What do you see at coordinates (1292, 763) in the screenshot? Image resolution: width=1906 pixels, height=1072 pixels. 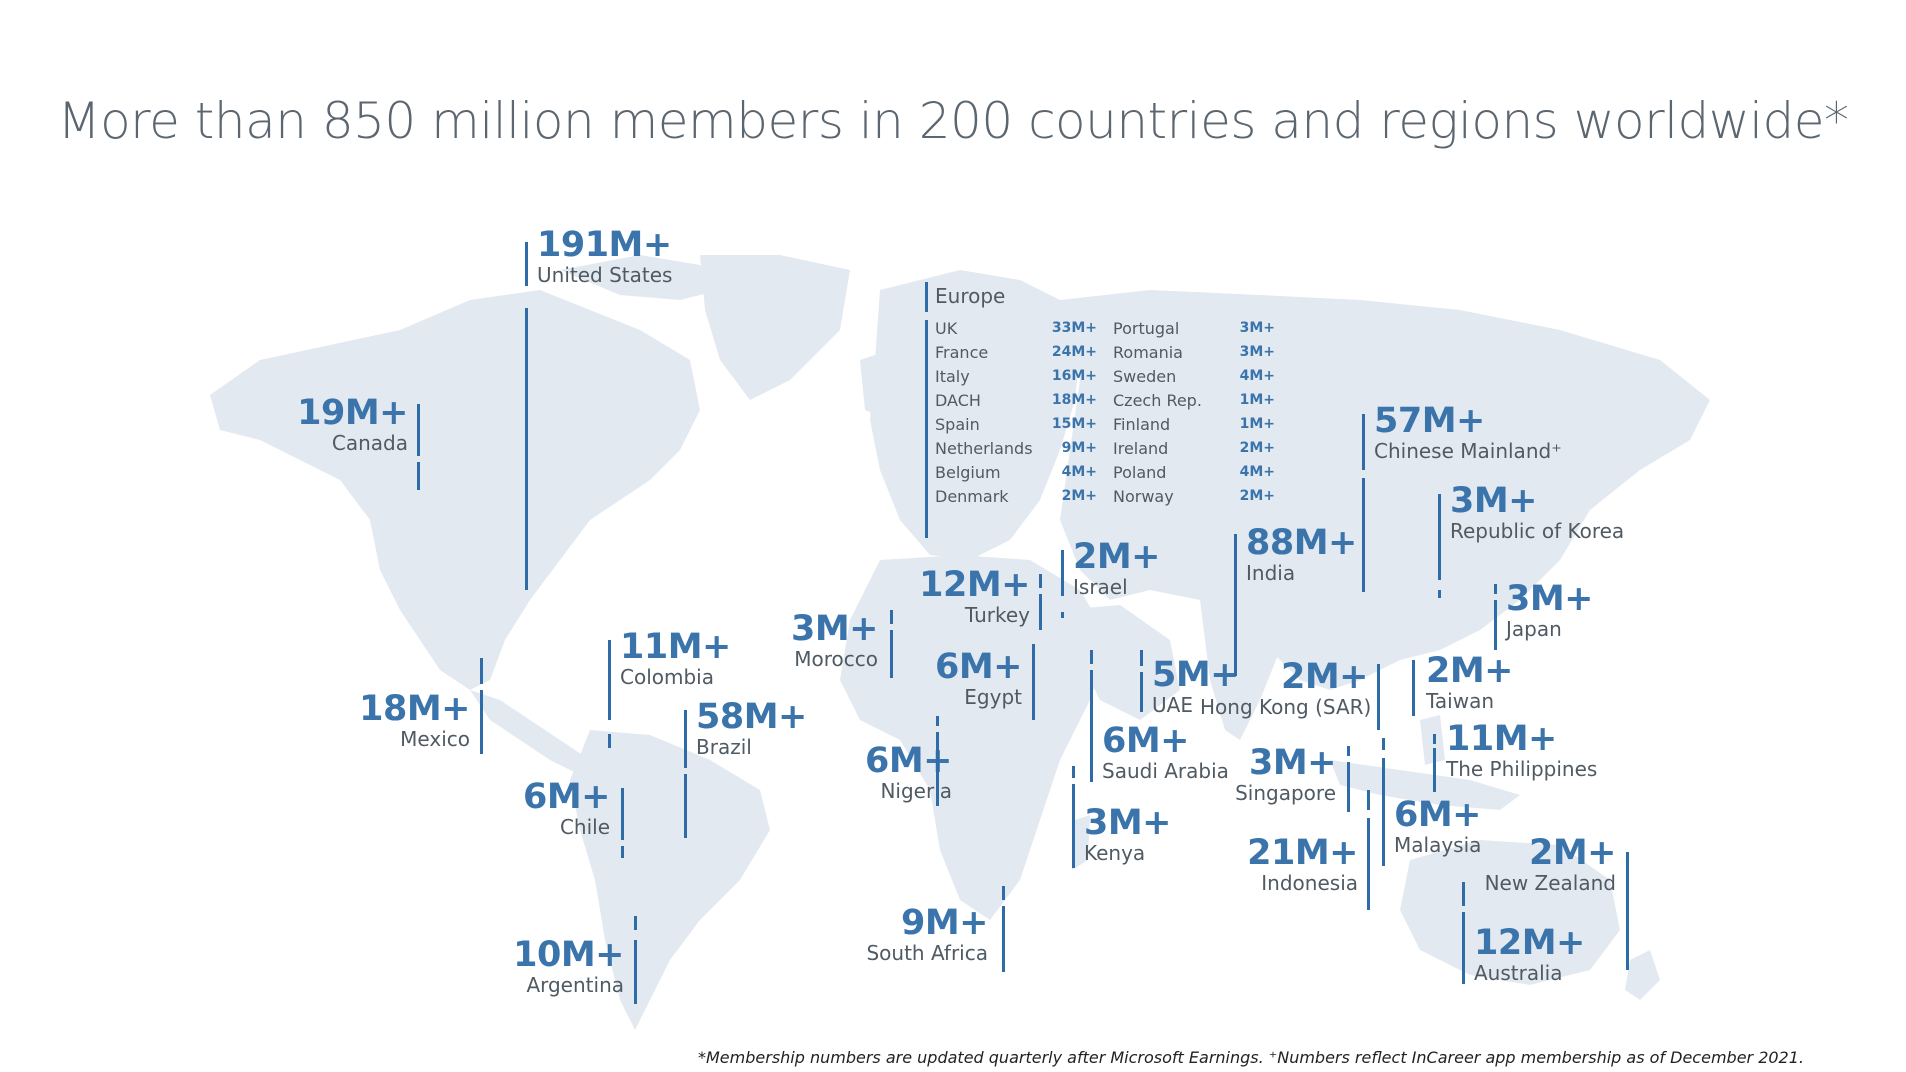 I see `value-singapore: 3M+` at bounding box center [1292, 763].